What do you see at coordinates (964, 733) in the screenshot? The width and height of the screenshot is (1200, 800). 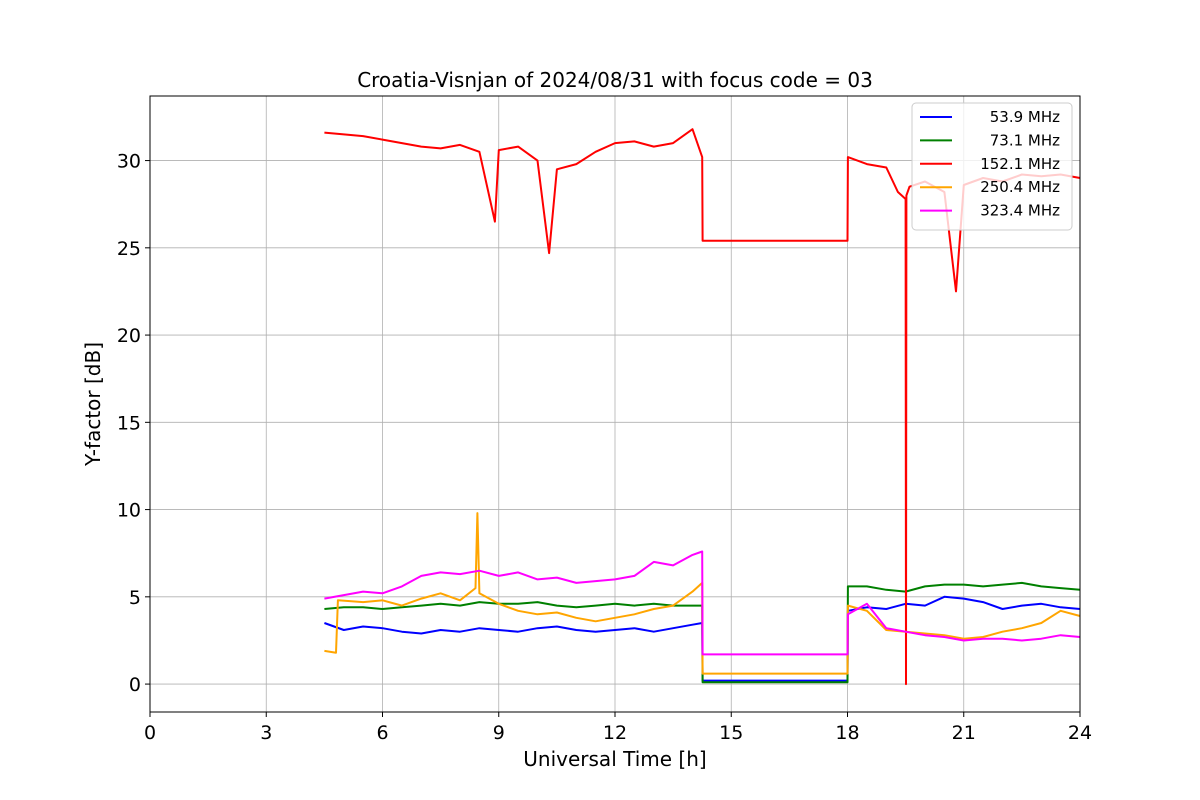 I see `x-tick-label: 21` at bounding box center [964, 733].